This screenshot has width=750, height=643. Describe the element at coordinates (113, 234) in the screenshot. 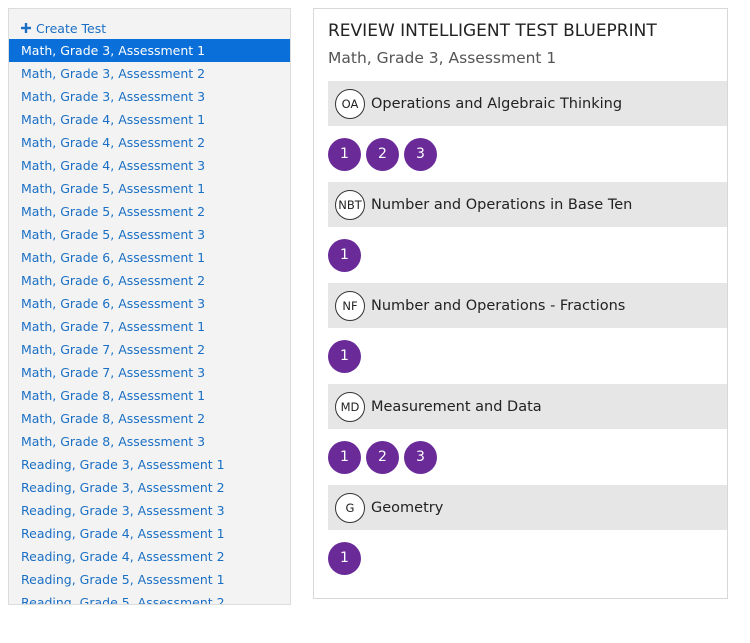

I see `test-item: Math, Grade 5, Assessment 3` at that location.